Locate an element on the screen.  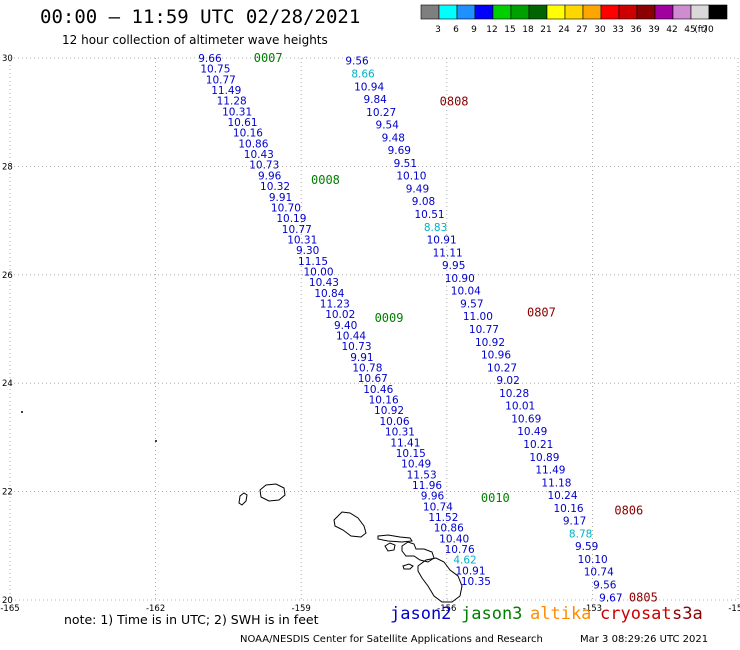
wave-height-value: 9.54 is located at coordinates (388, 126).